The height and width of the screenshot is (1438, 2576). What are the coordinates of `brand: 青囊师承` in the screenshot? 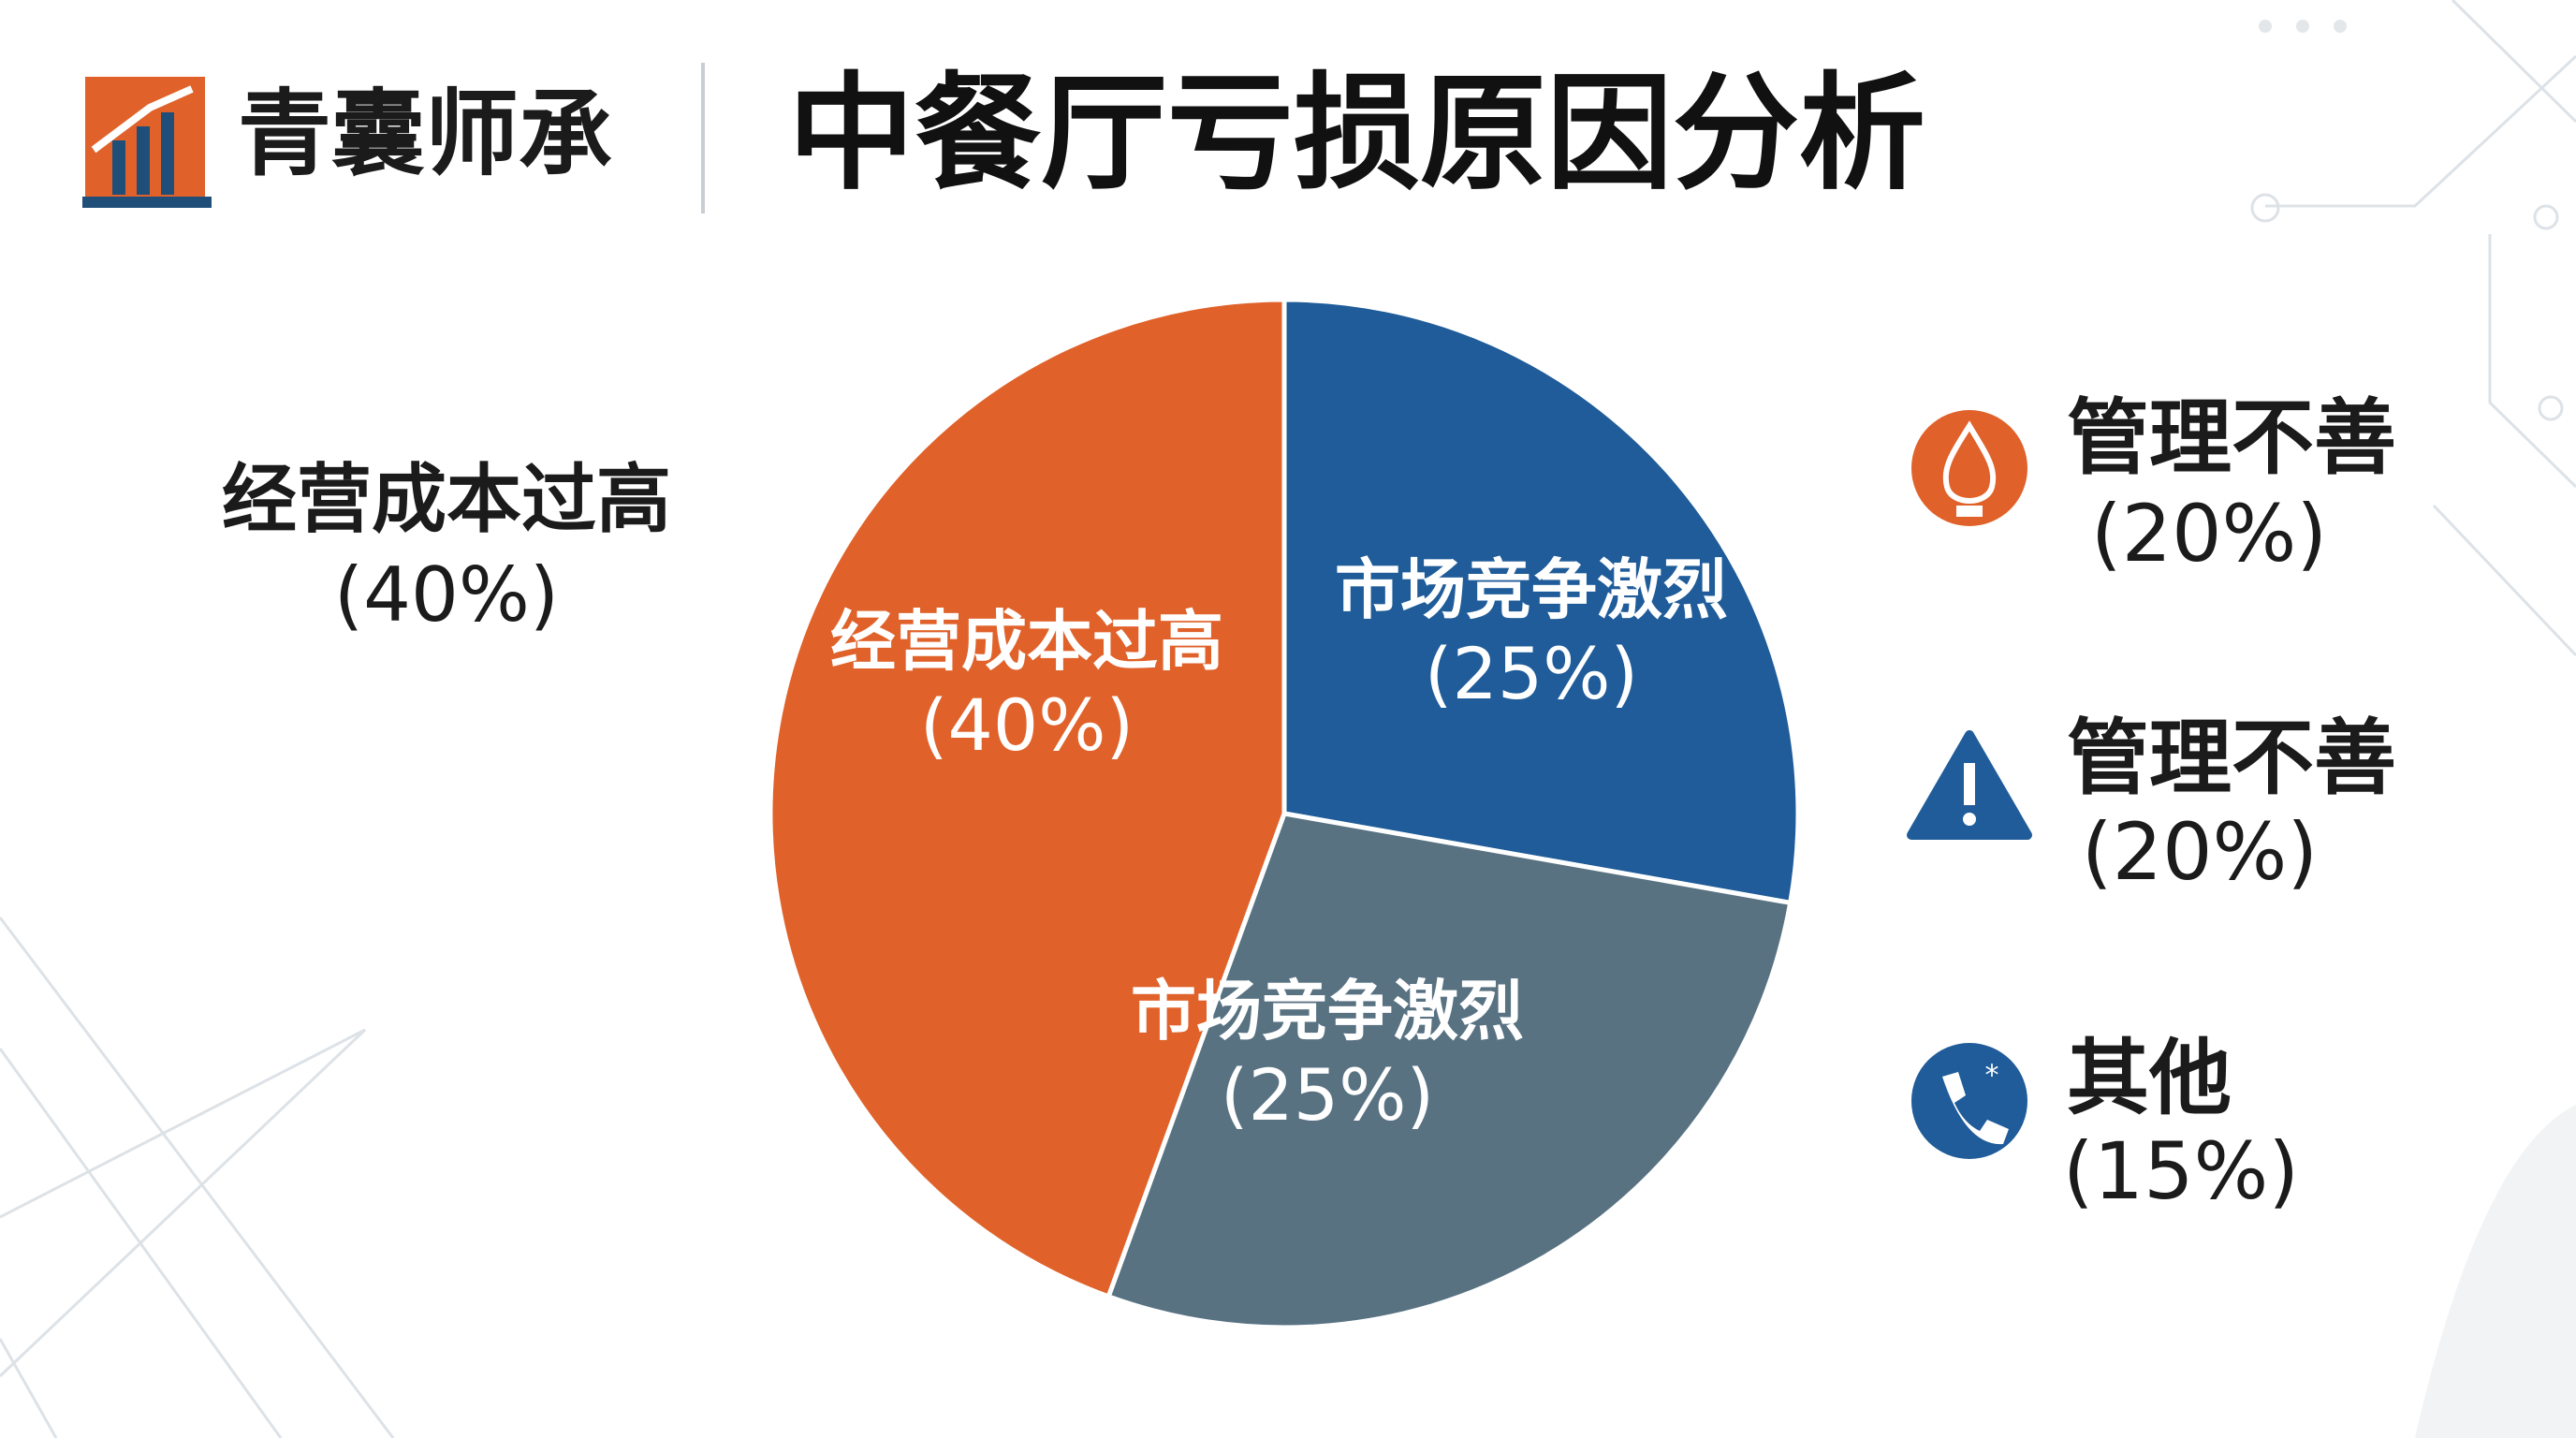 It's located at (425, 133).